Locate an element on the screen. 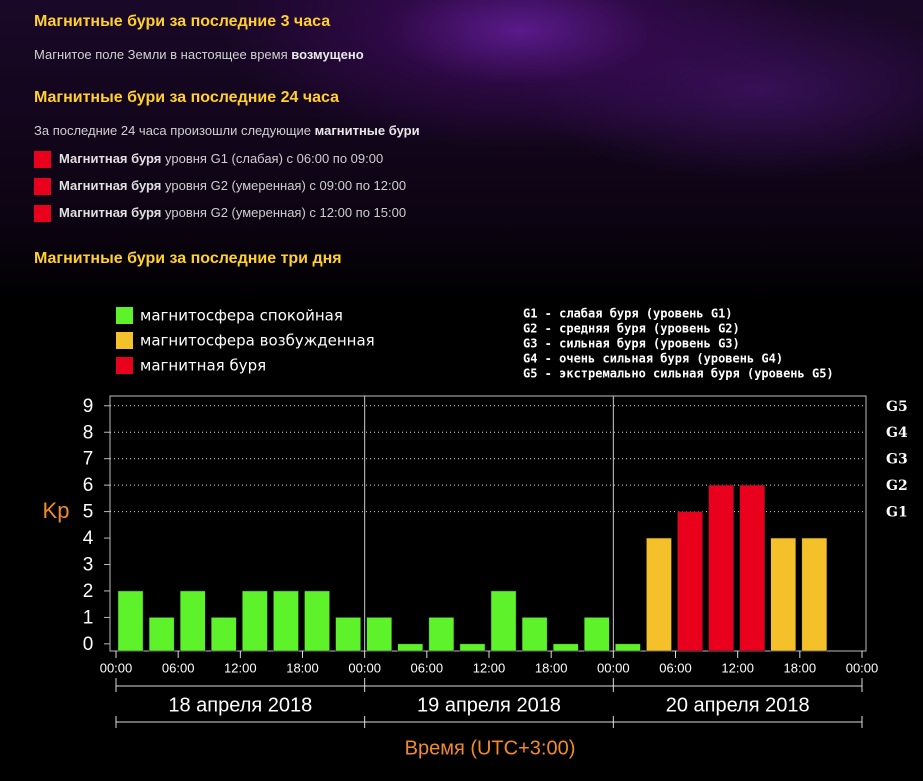 This screenshot has width=923, height=781. status-value: возмущено is located at coordinates (327, 54).